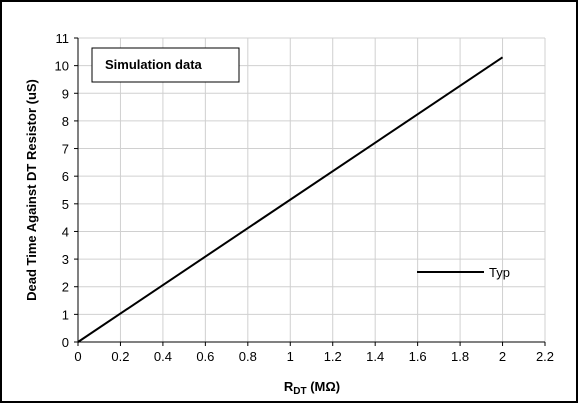 This screenshot has height=406, width=578. I want to click on legend: Typ, so click(463, 272).